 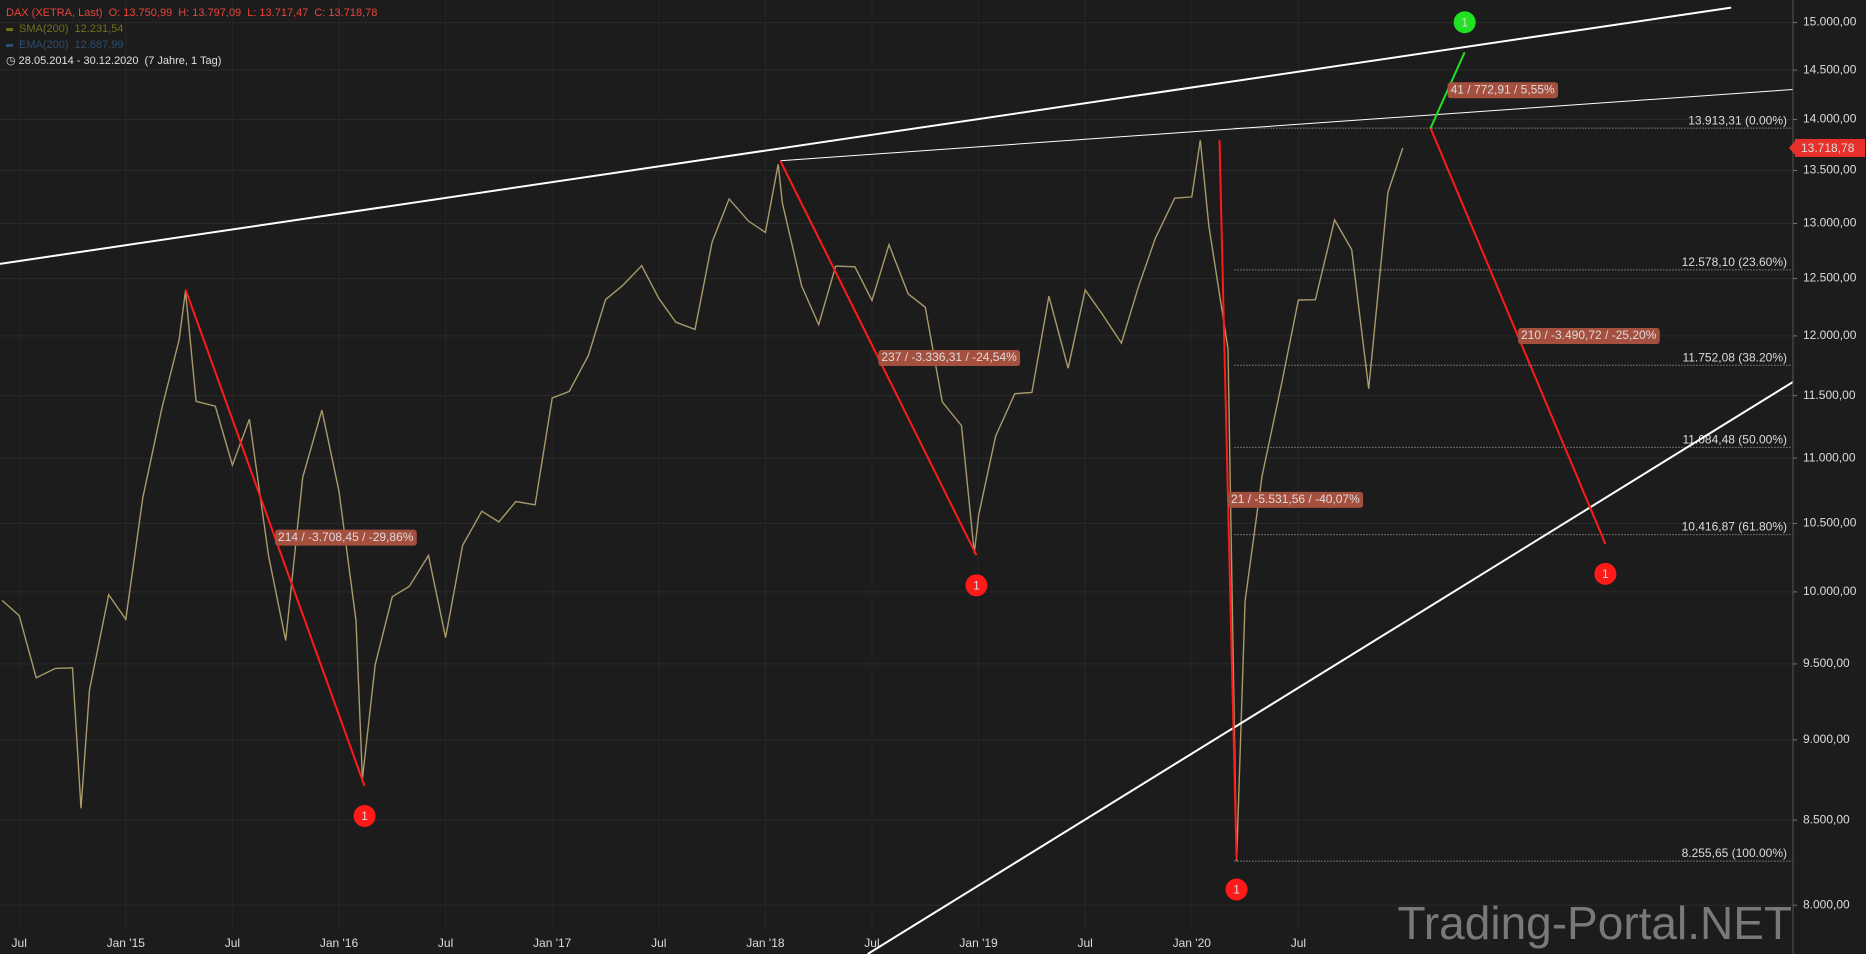 I want to click on fib-label: 11.752,08 (38.20%), so click(x=1734, y=357).